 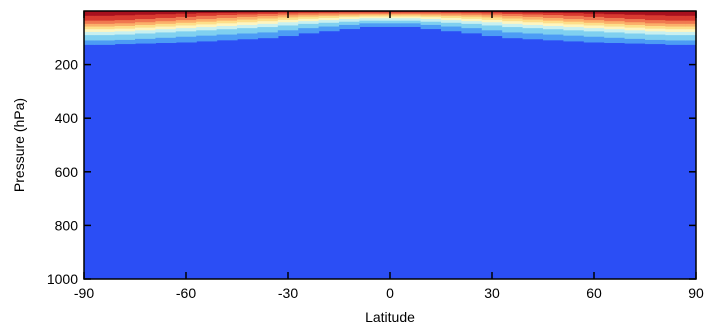 I want to click on x-tick-label: 0, so click(x=390, y=293).